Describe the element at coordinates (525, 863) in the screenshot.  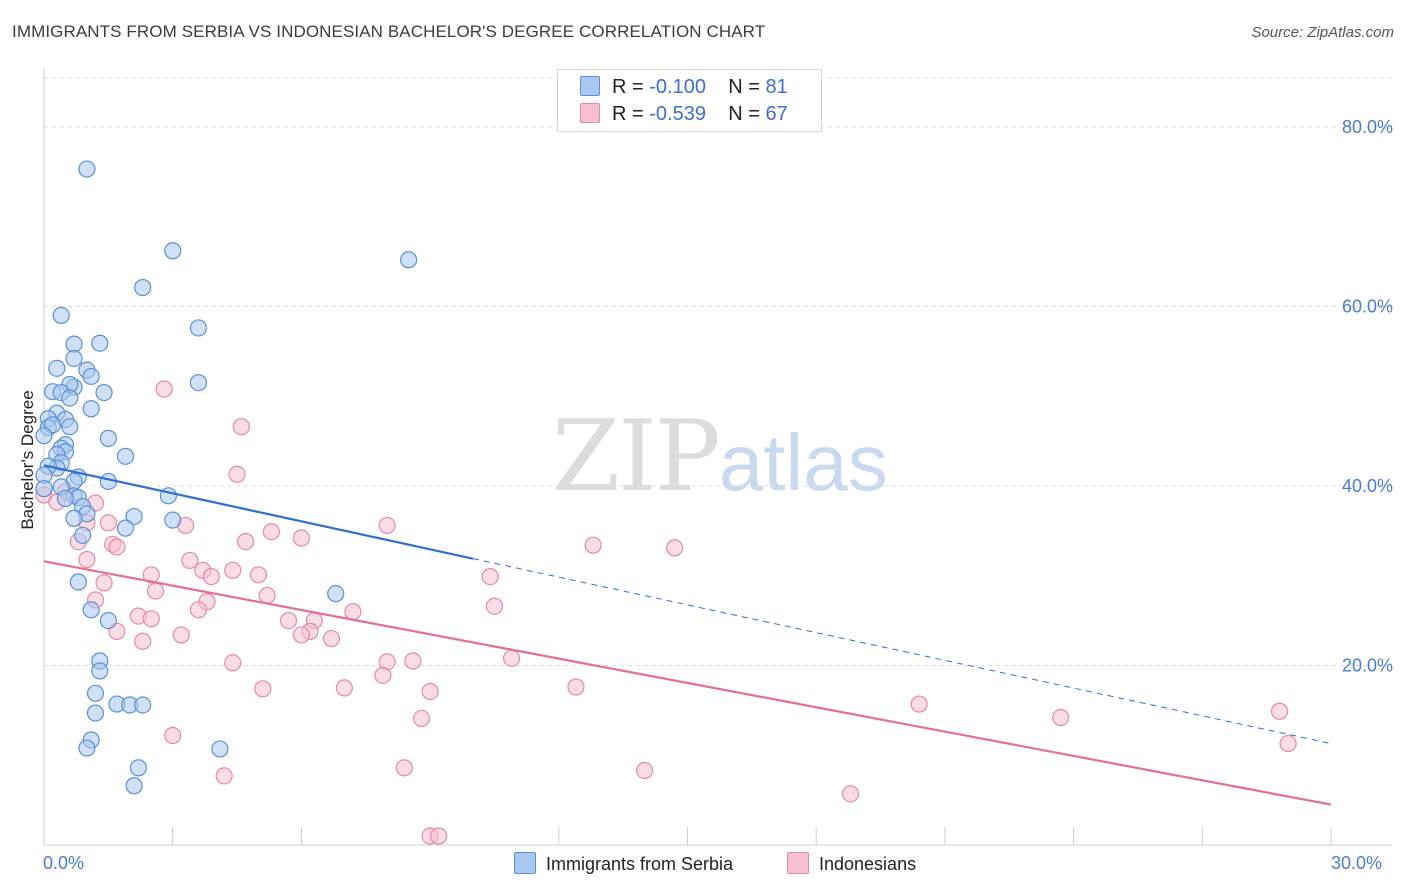
I see `bottom-serbia-swatch` at that location.